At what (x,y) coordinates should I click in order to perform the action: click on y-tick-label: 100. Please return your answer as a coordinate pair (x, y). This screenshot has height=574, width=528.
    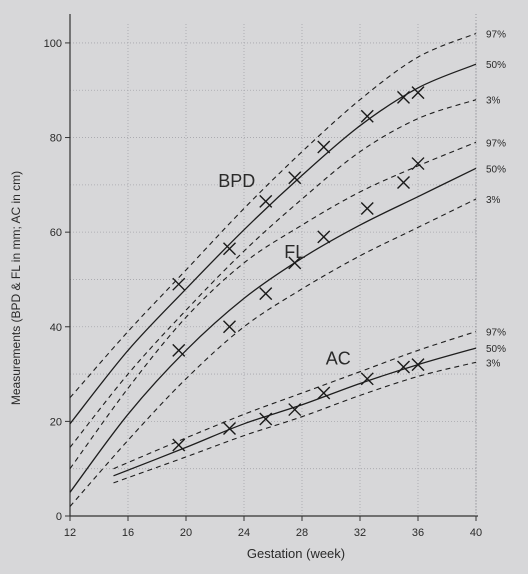
    Looking at the image, I should click on (53, 44).